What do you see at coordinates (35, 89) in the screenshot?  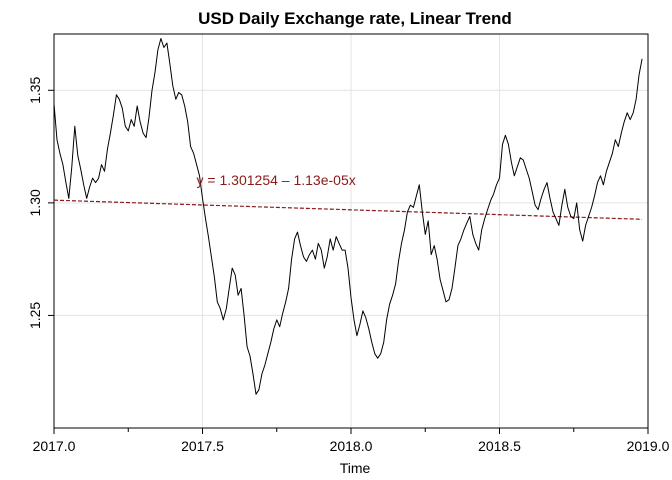 I see `y-tick-label: 1.35` at bounding box center [35, 89].